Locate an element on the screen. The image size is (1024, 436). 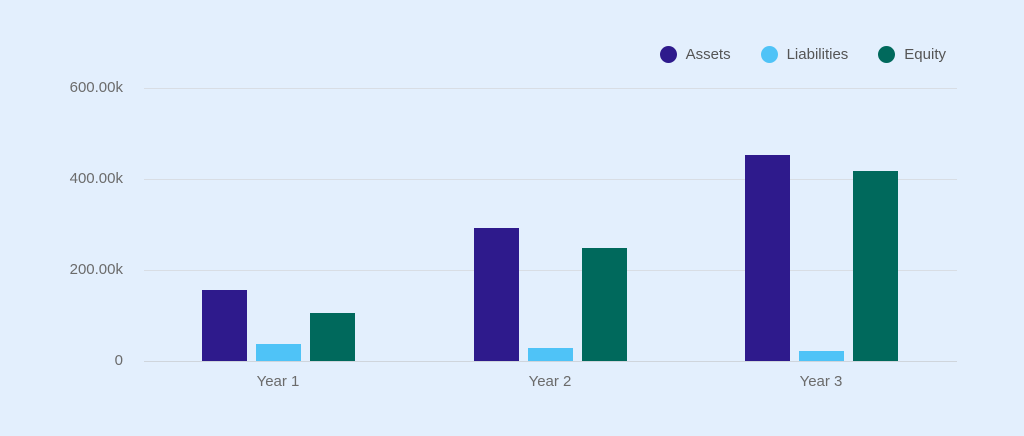
legend-label: Assets is located at coordinates (708, 54).